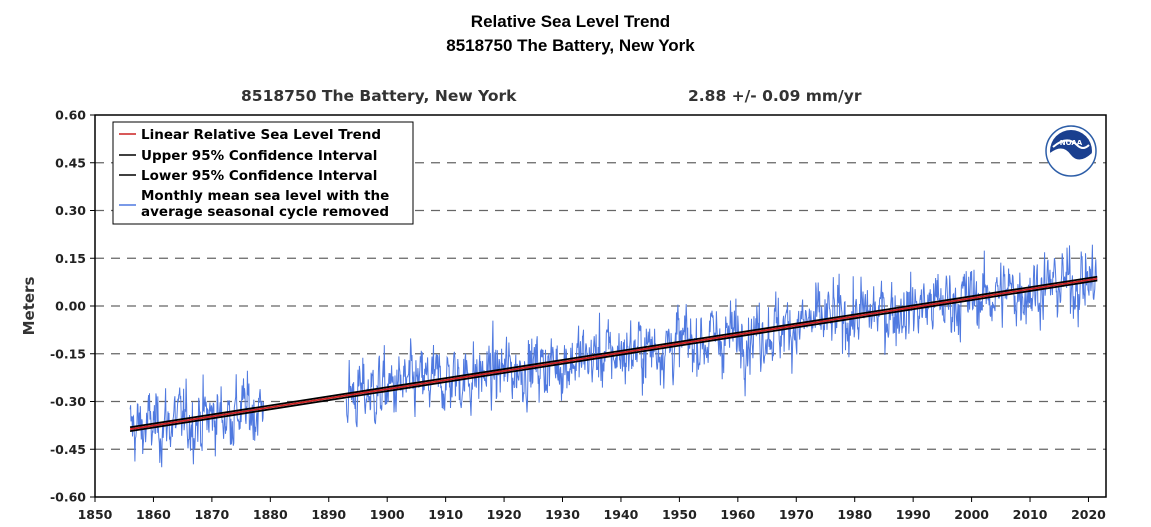 Image resolution: width=1151 pixels, height=527 pixels. What do you see at coordinates (562, 514) in the screenshot?
I see `x-tick-label: 1930` at bounding box center [562, 514].